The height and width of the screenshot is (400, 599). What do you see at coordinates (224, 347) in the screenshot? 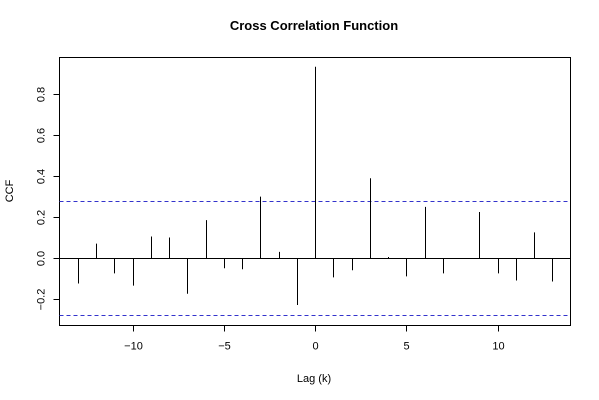
I see `x-tick-label: −5` at bounding box center [224, 347].